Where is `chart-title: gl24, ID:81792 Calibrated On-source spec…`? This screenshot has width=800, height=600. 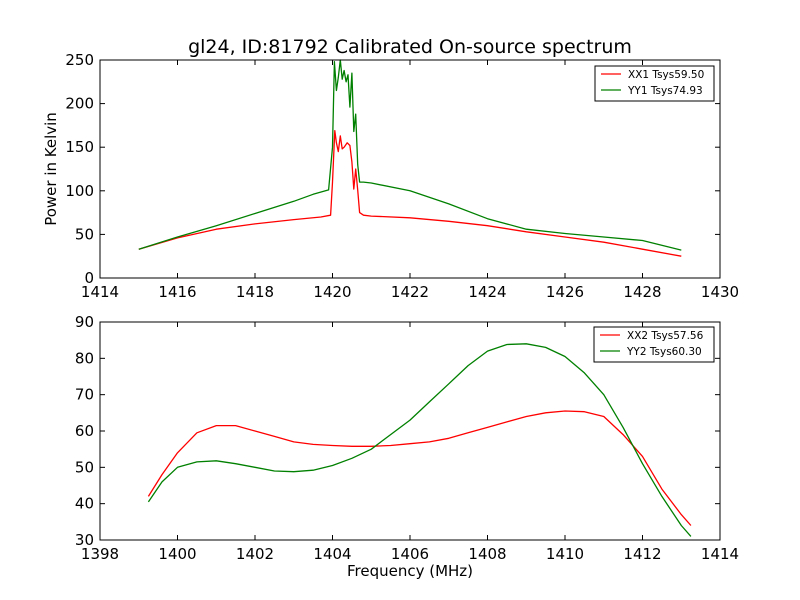
chart-title: gl24, ID:81792 Calibrated On-source spec… is located at coordinates (410, 47).